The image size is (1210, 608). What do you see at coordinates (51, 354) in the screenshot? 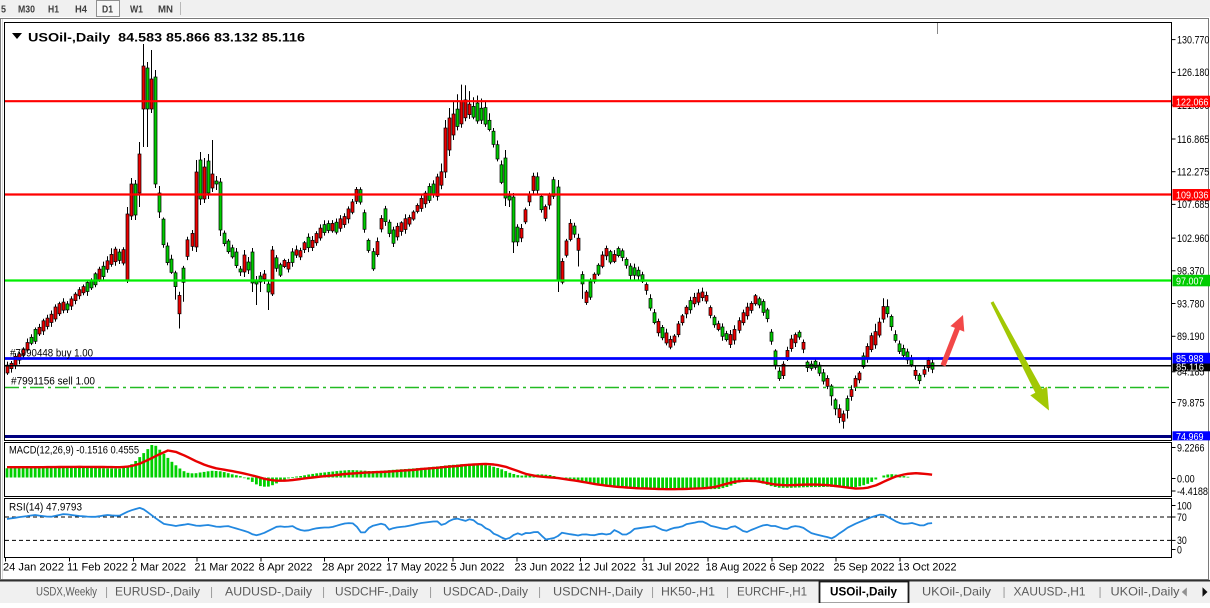
I see `svg-text: #7990448 buy 1.00` at bounding box center [51, 354].